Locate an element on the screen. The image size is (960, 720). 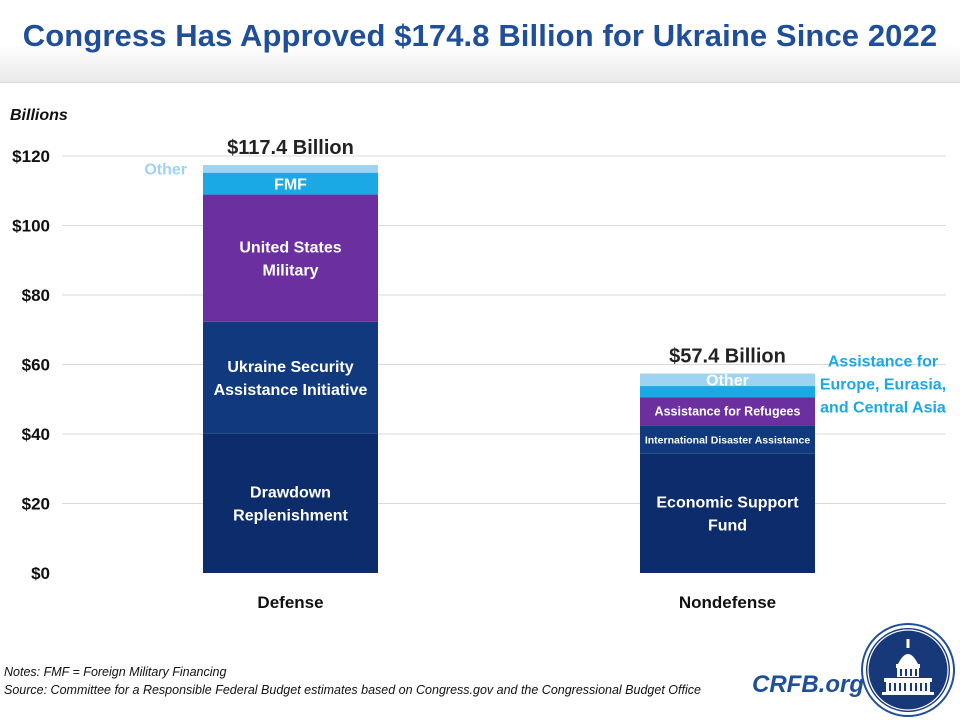
brand-text: CRFB.org is located at coordinates (808, 684).